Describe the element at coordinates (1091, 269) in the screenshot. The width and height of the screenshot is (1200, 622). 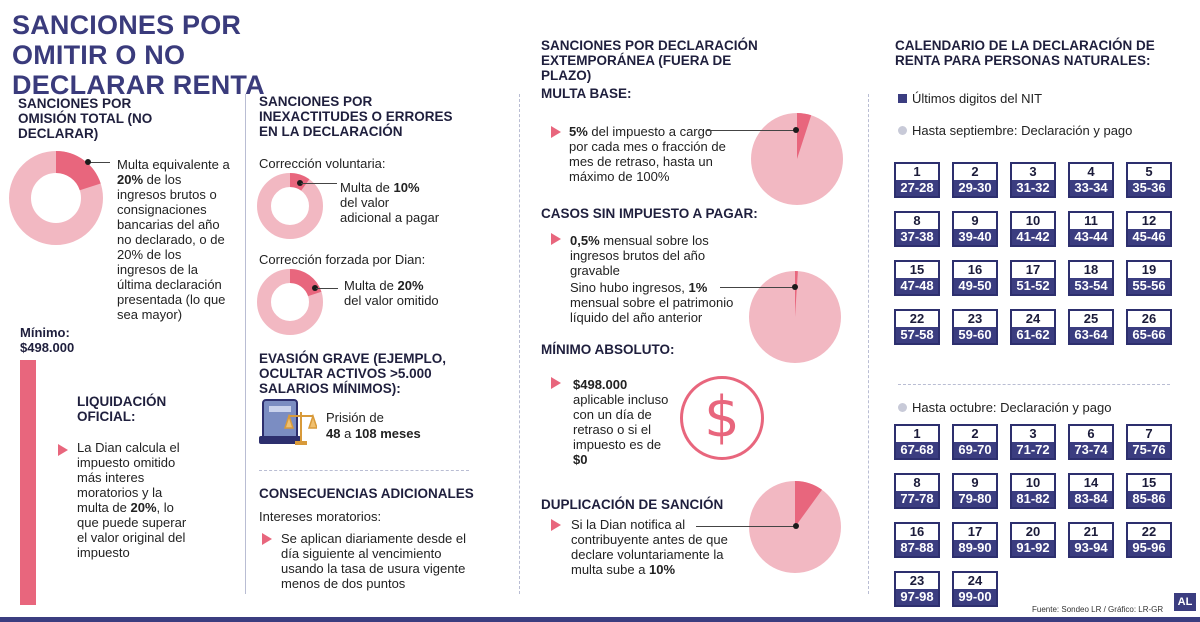
I see `calendar-day-number: 18` at that location.